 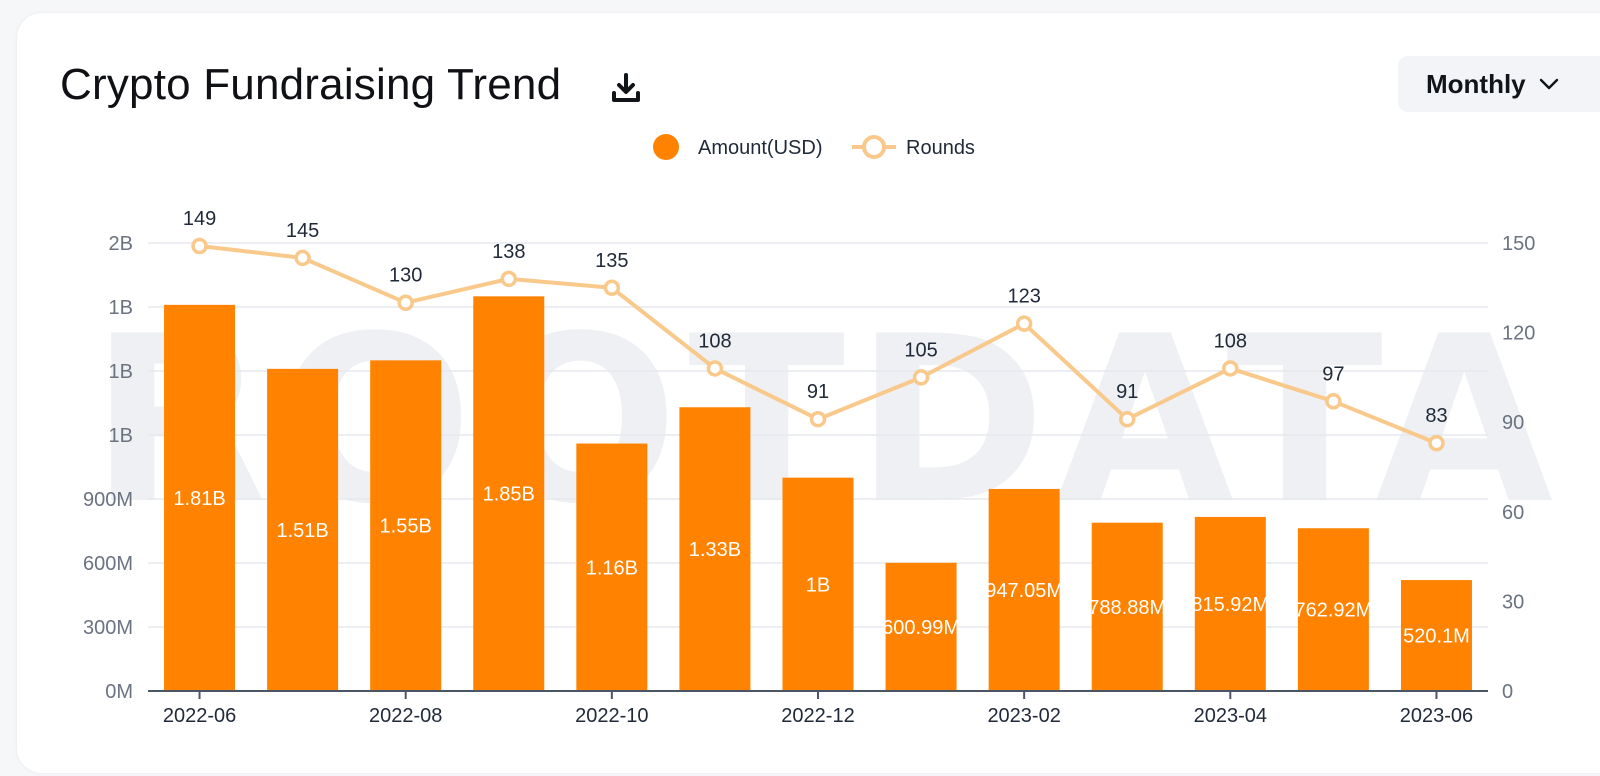 I want to click on period-label: Monthly, so click(x=1476, y=83).